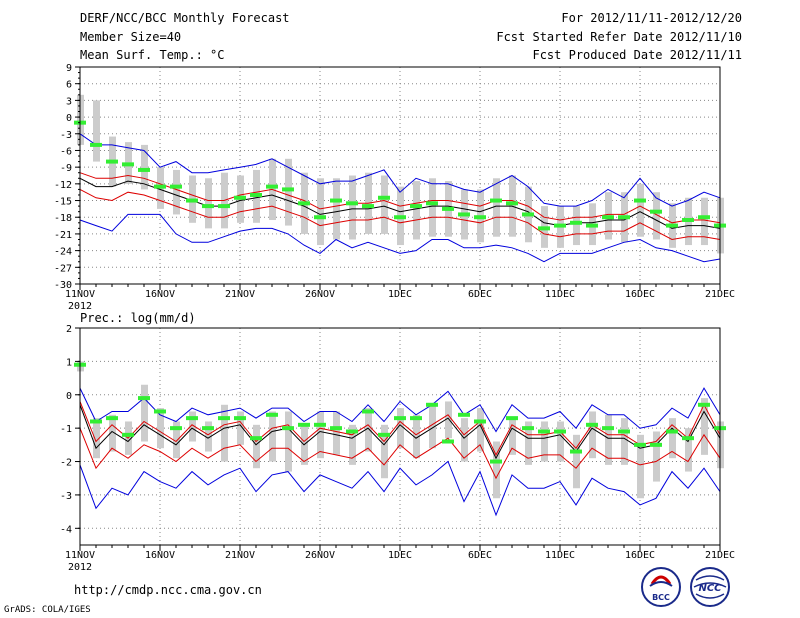 The width and height of the screenshot is (800, 618). I want to click on p1-ytick-label: -27, so click(63, 268).